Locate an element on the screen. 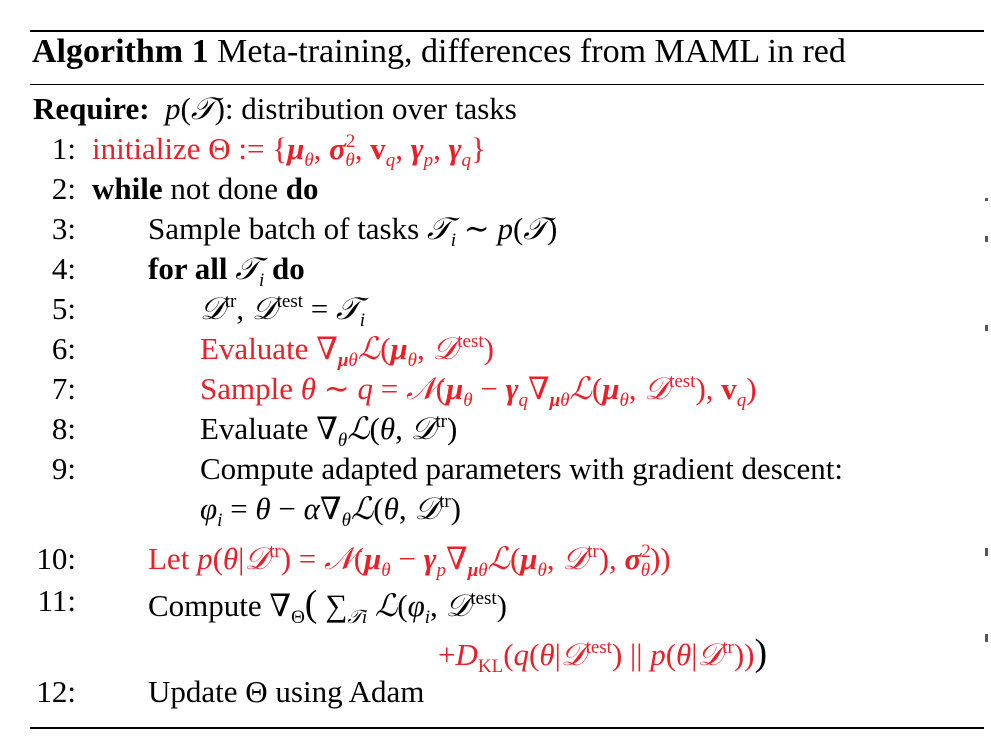 The height and width of the screenshot is (745, 991). algorithm-line-4: for all 𝒯i do is located at coordinates (226, 271).